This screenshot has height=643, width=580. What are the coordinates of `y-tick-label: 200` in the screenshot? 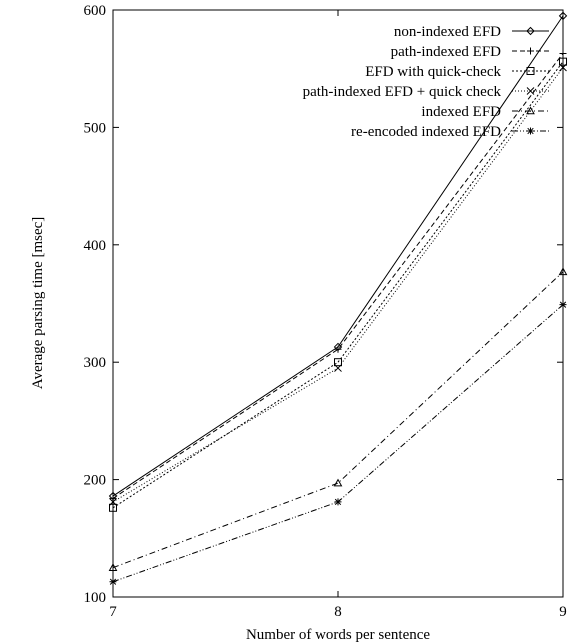 It's located at (95, 481).